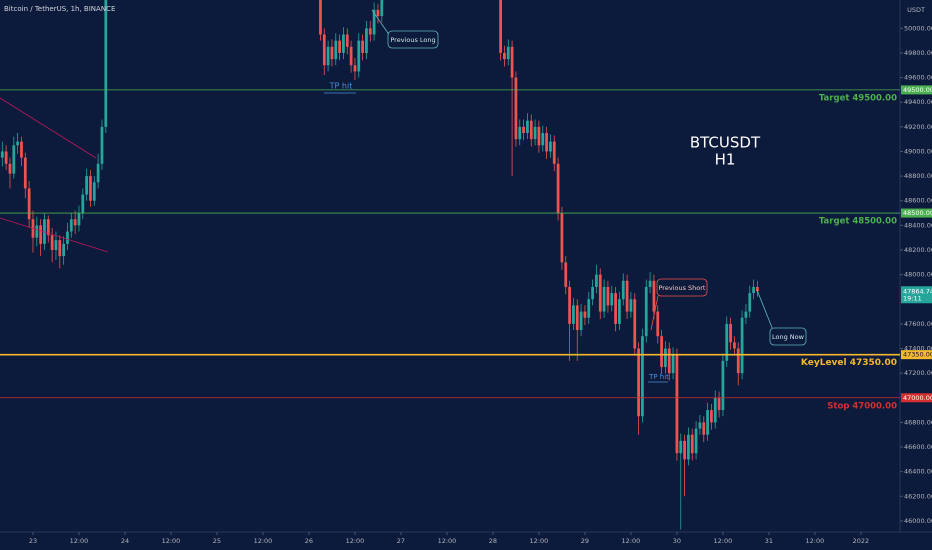  What do you see at coordinates (918, 496) in the screenshot?
I see `y-tick-label: 46200.00` at bounding box center [918, 496].